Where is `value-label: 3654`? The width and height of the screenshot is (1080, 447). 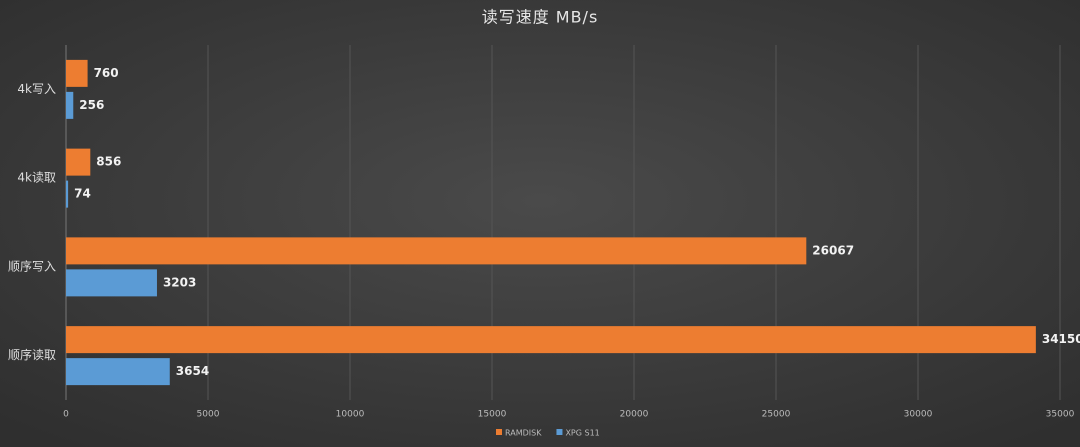
value-label: 3654 is located at coordinates (192, 371).